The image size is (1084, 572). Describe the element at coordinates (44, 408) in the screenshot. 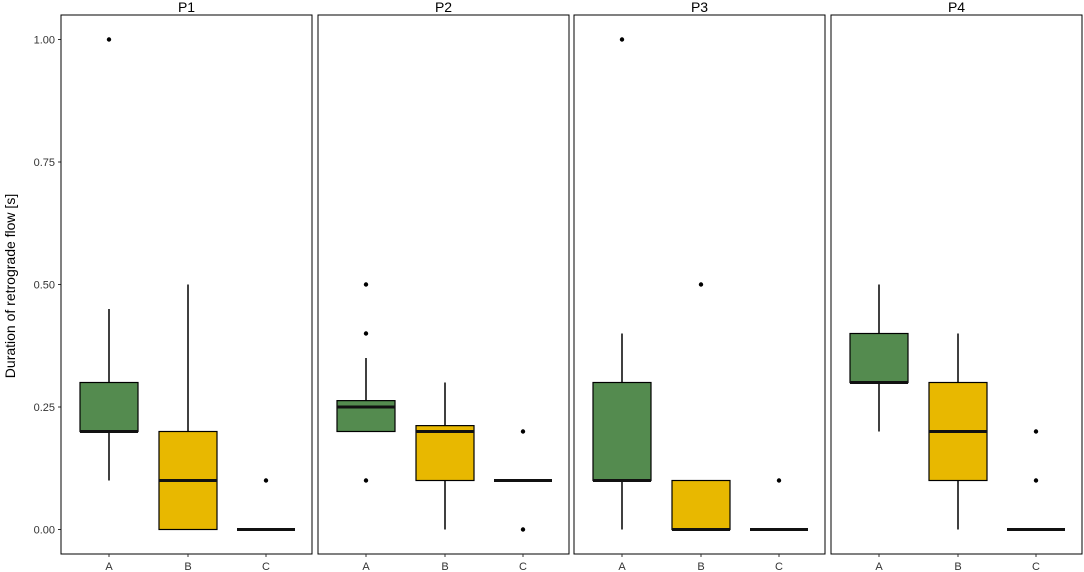

I see `y-tick-label: 0.25` at that location.